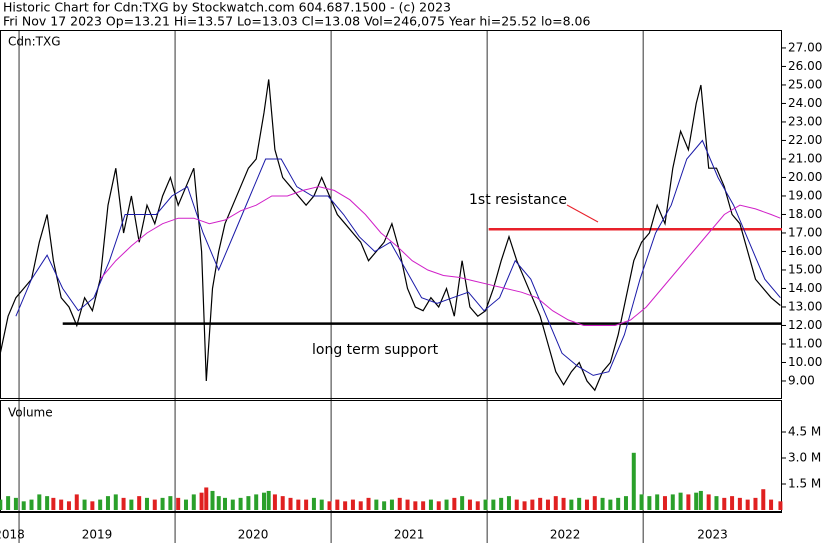 This screenshot has height=543, width=830. Describe the element at coordinates (805, 66) in the screenshot. I see `y-tick-label: 26.00` at that location.